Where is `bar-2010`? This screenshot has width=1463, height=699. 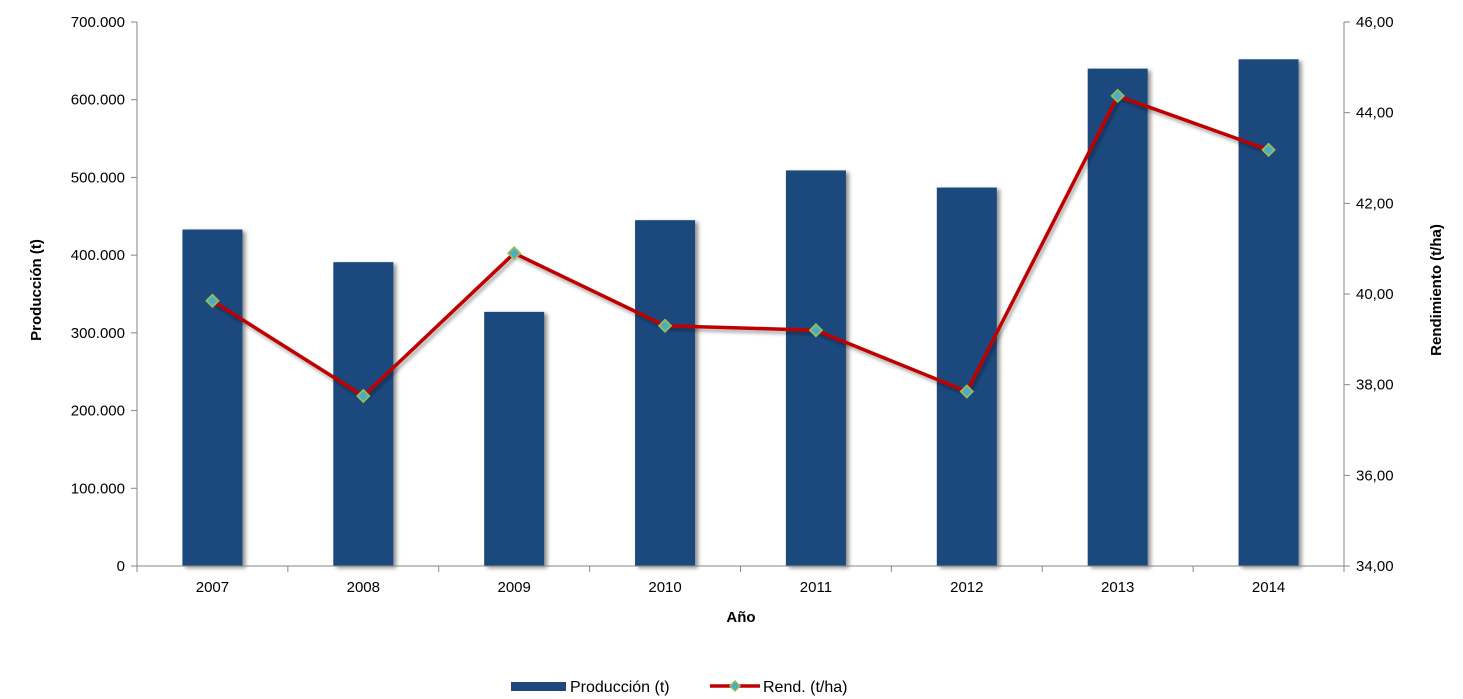 bar-2010 is located at coordinates (665, 393).